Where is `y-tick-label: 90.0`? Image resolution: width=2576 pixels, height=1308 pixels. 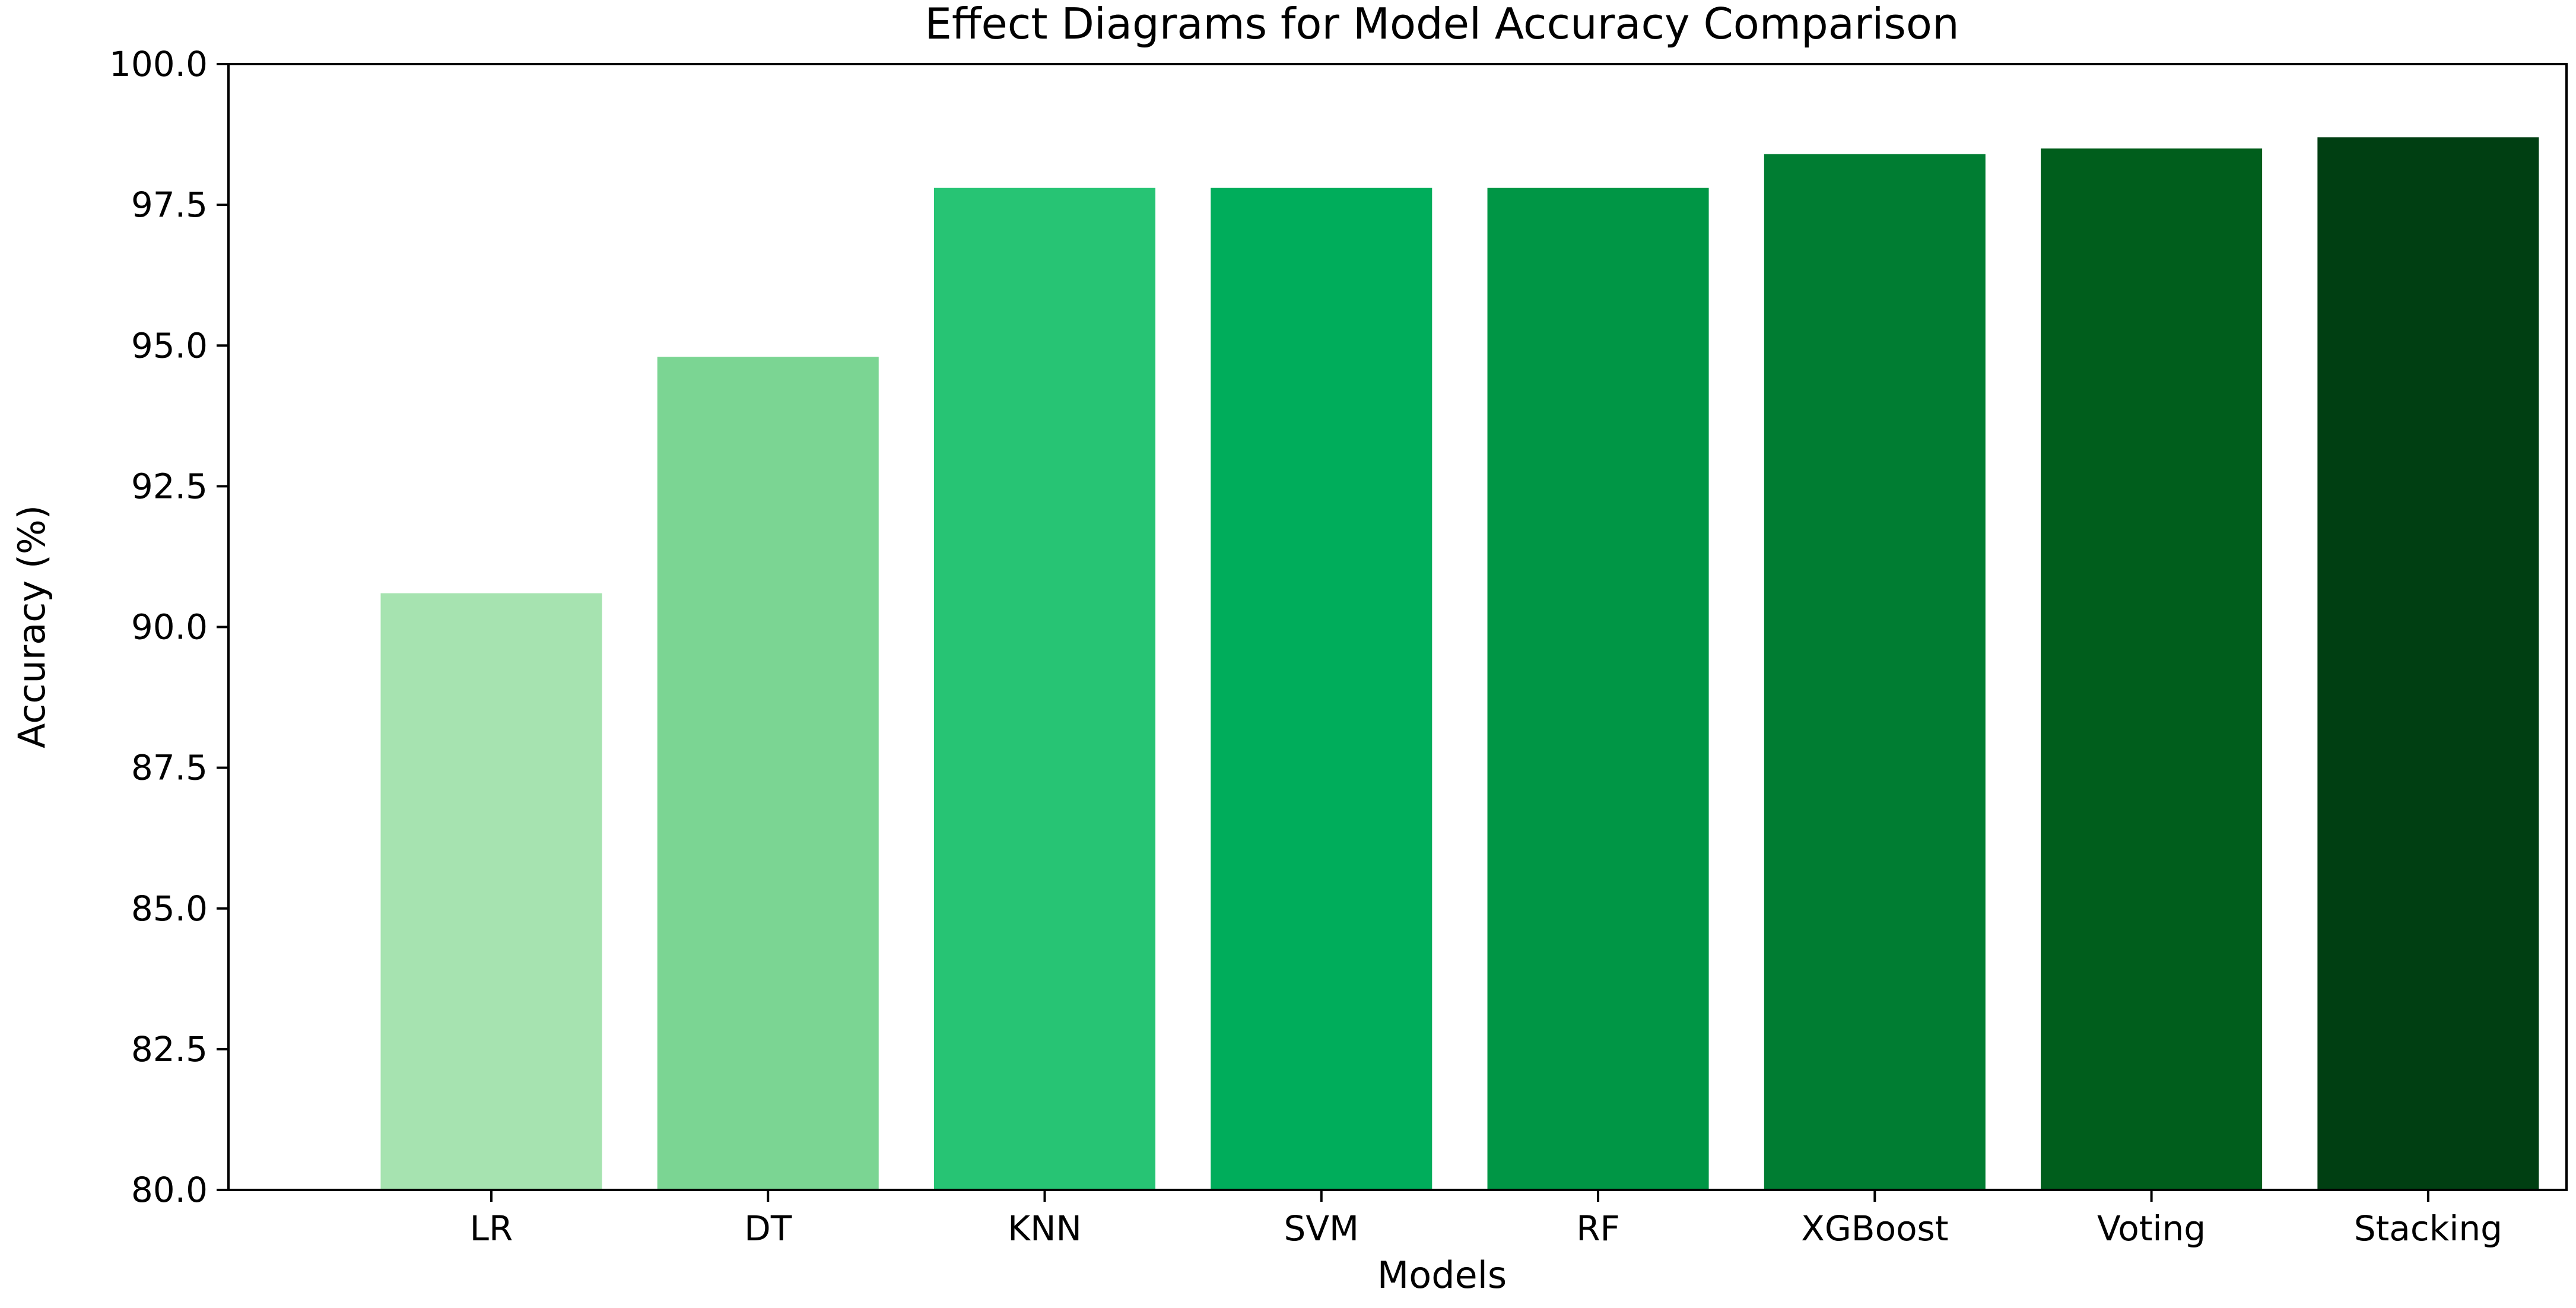 y-tick-label: 90.0 is located at coordinates (170, 627).